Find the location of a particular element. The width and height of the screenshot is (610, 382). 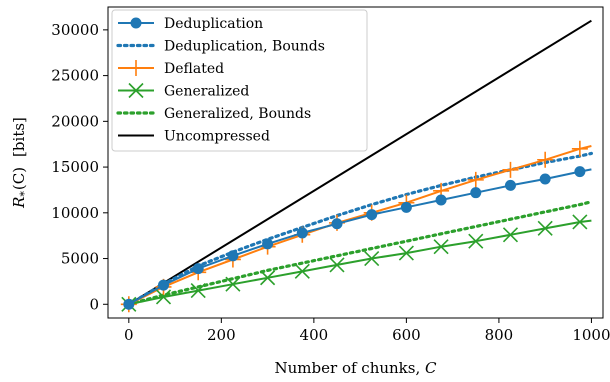

x-axis: 0 200 400 600 800 1000 is located at coordinates (367, 331).